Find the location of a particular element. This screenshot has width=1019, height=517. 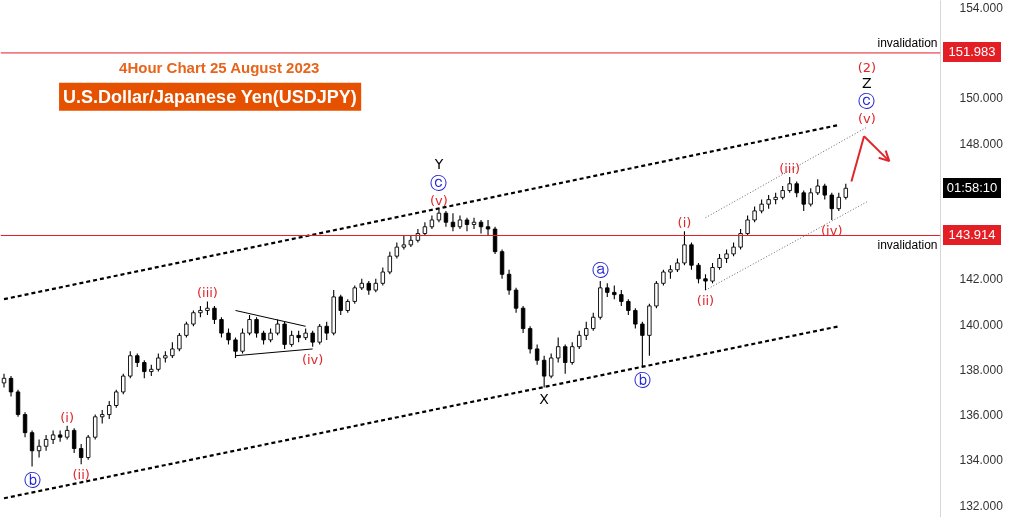

y-tick-label: 140.000 is located at coordinates (981, 324).